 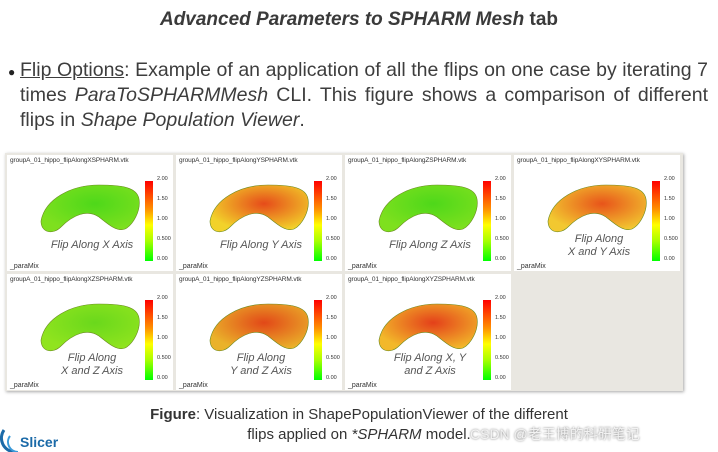 I want to click on flip-label: Flip Along X and Z Axis, so click(x=92, y=365).